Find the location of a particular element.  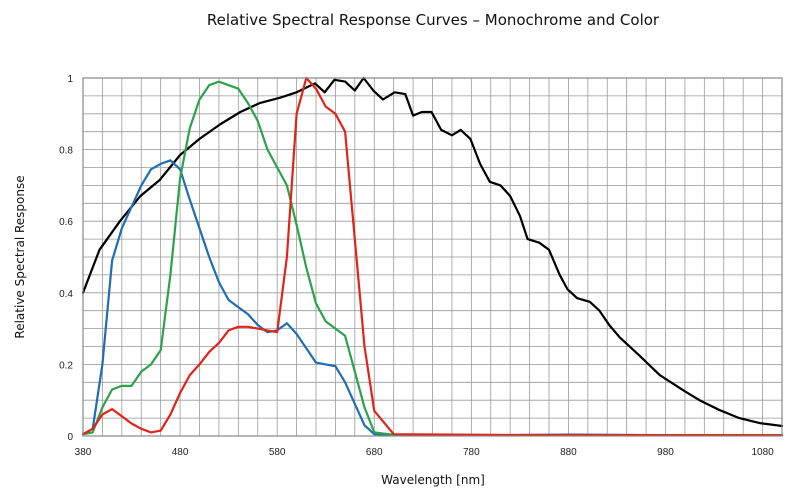

x-tick-label: 480 is located at coordinates (180, 452).